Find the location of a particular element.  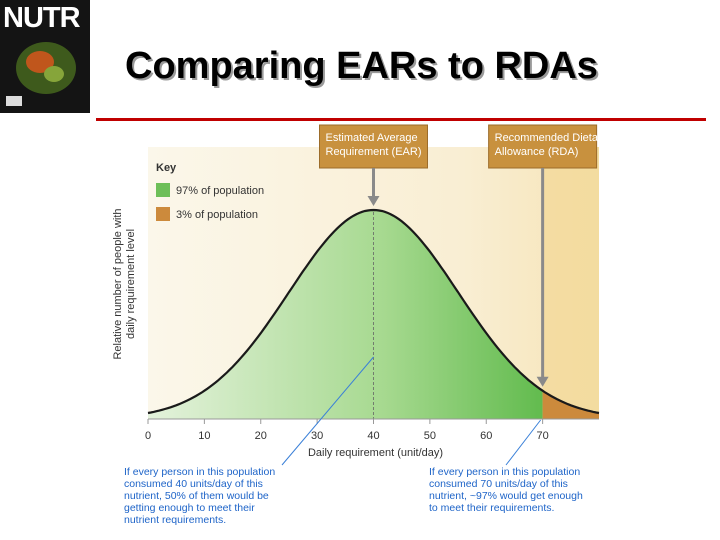

x-tick-label: 30 is located at coordinates (317, 436).